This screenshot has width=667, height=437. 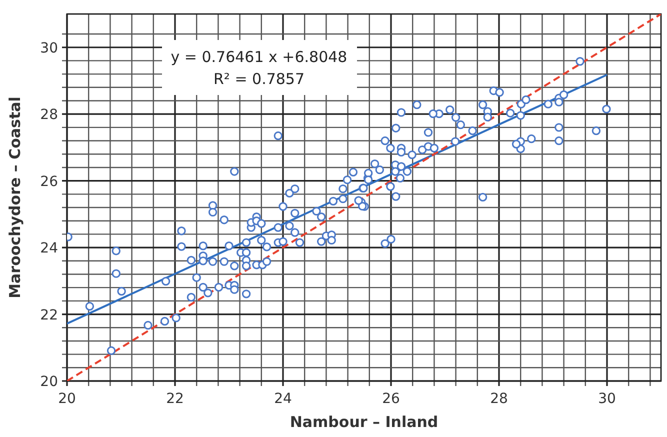 I want to click on y-tick-label: 24, so click(x=49, y=248).